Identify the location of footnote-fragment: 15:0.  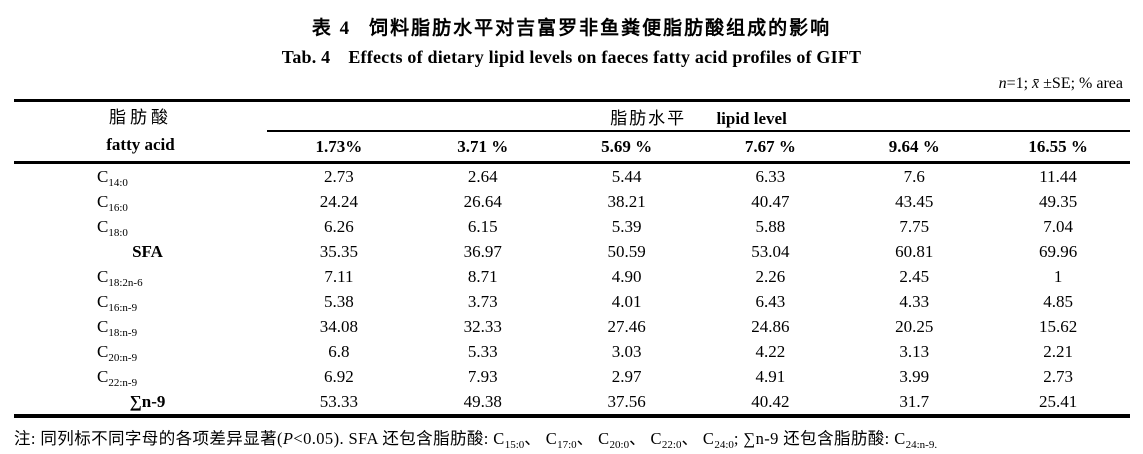
(514, 445).